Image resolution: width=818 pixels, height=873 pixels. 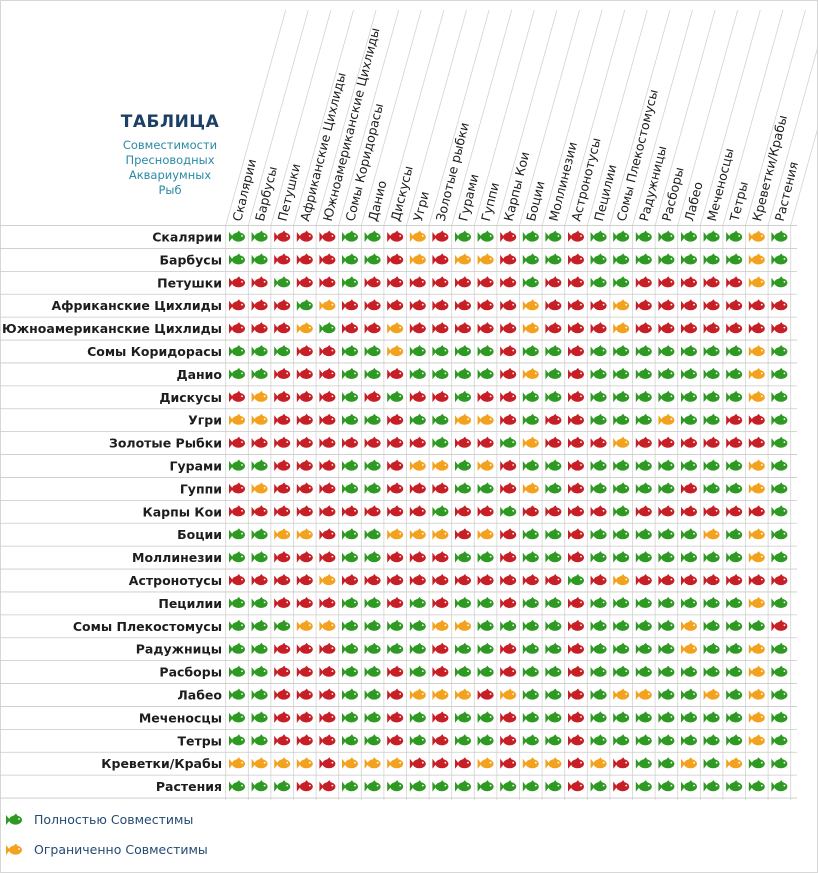 What do you see at coordinates (490, 202) in the screenshot?
I see `column-label: Гуппи` at bounding box center [490, 202].